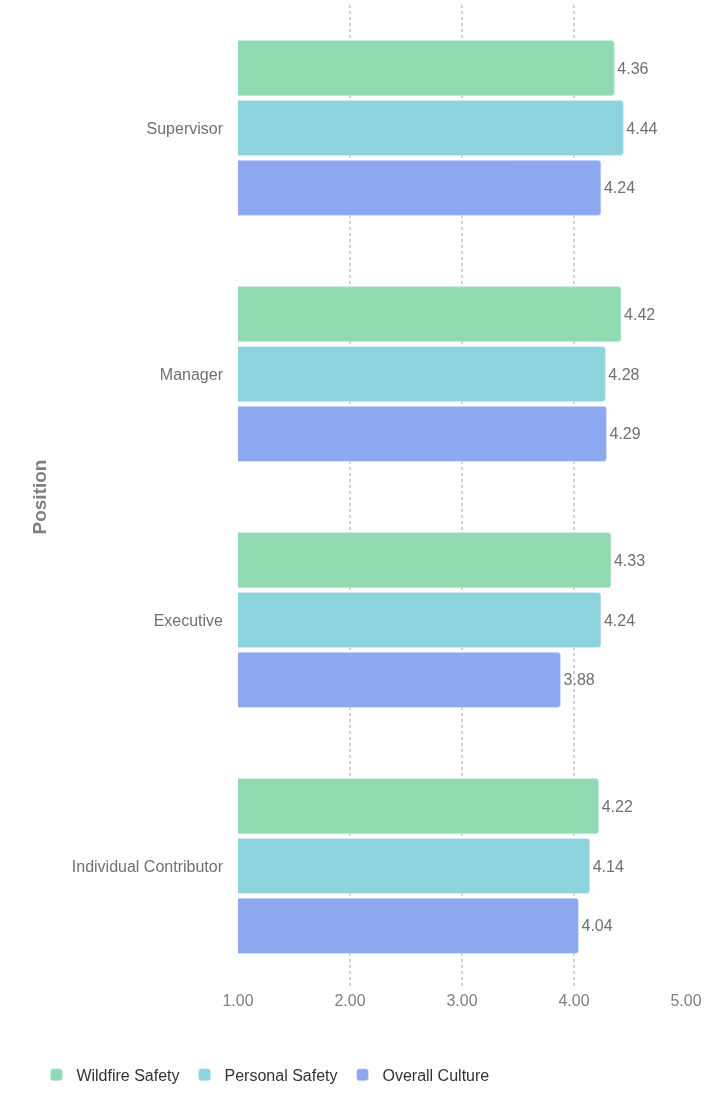 The image size is (706, 1097). Describe the element at coordinates (633, 68) in the screenshot. I see `data-label: 4.36` at that location.